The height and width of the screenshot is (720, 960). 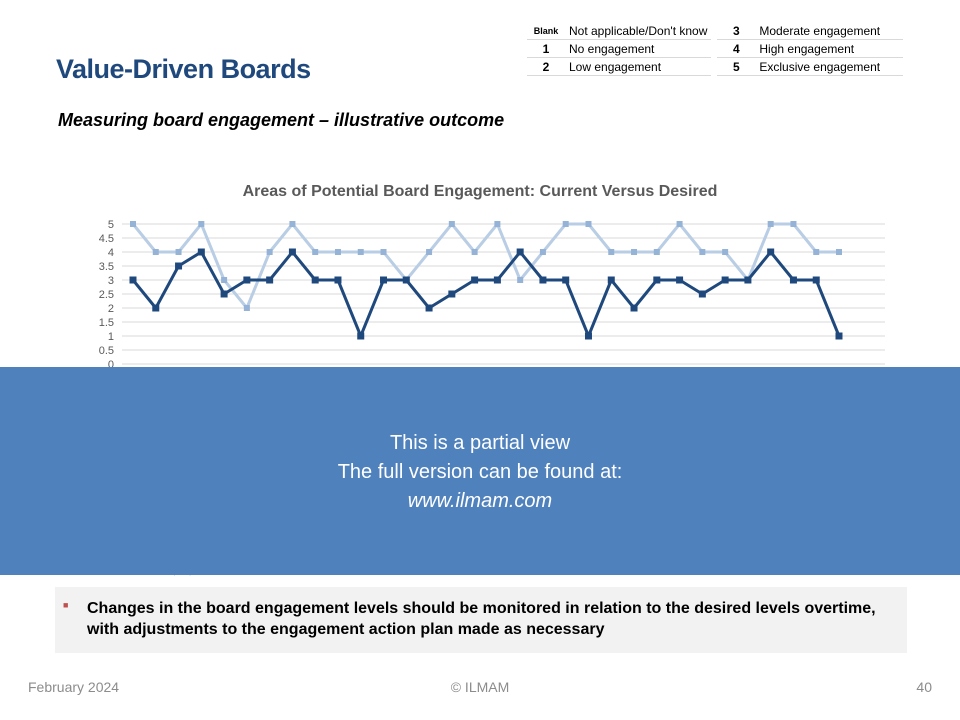 I want to click on scale-row: 2 Low engagement 5 Exclusive engagement, so click(x=715, y=66).